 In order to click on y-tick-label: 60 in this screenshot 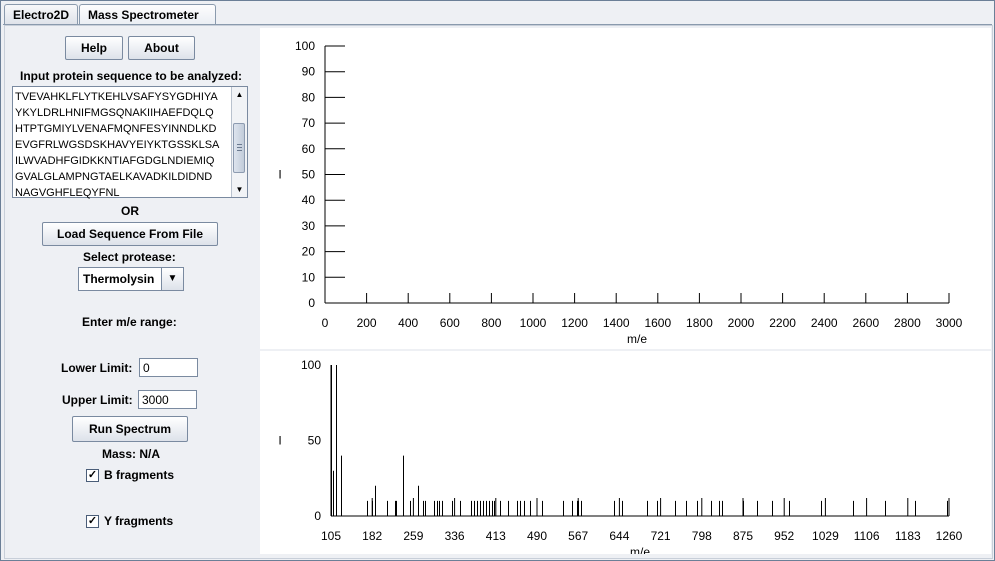, I will do `click(309, 149)`.